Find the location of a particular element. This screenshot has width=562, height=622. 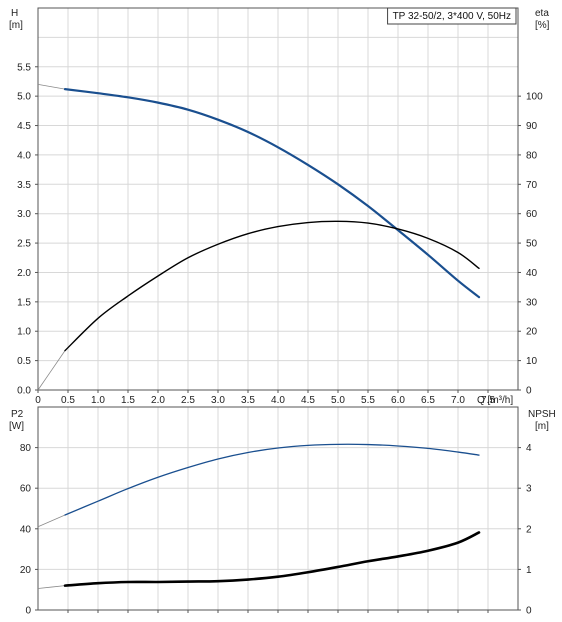

npsh-axis-title: NPSH is located at coordinates (542, 414).